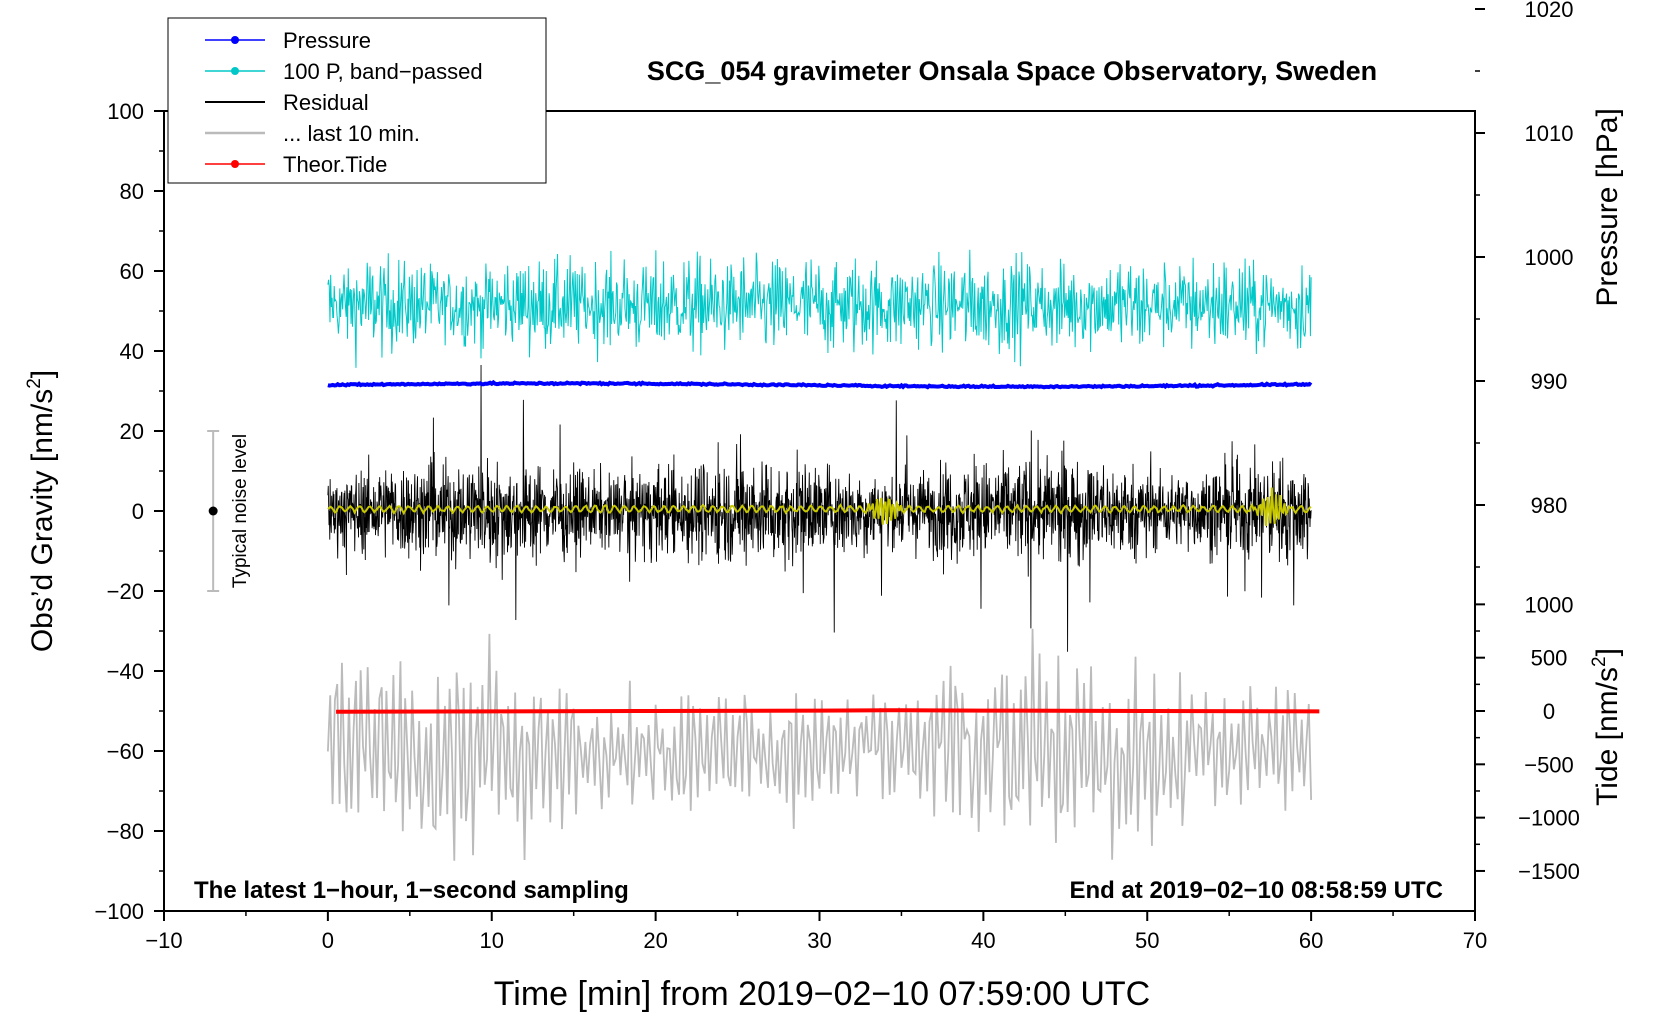 This screenshot has height=1020, width=1660. I want to click on y-axis-label-close: ], so click(42, 374).